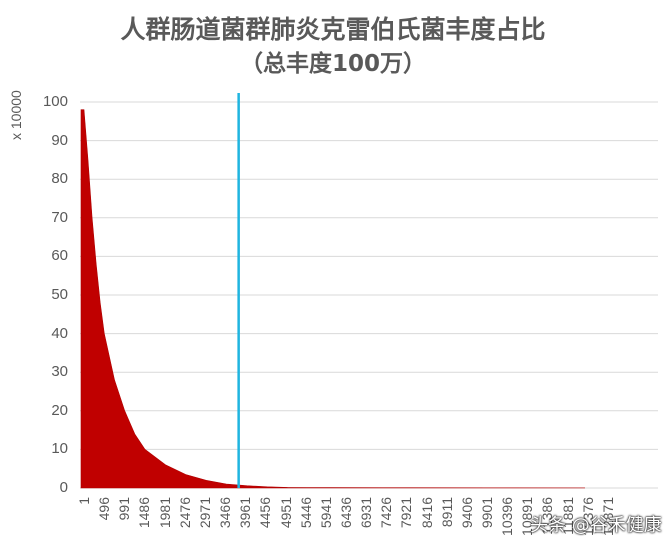 This screenshot has width=666, height=547. What do you see at coordinates (59, 217) in the screenshot?
I see `y-tick-label: 70` at bounding box center [59, 217].